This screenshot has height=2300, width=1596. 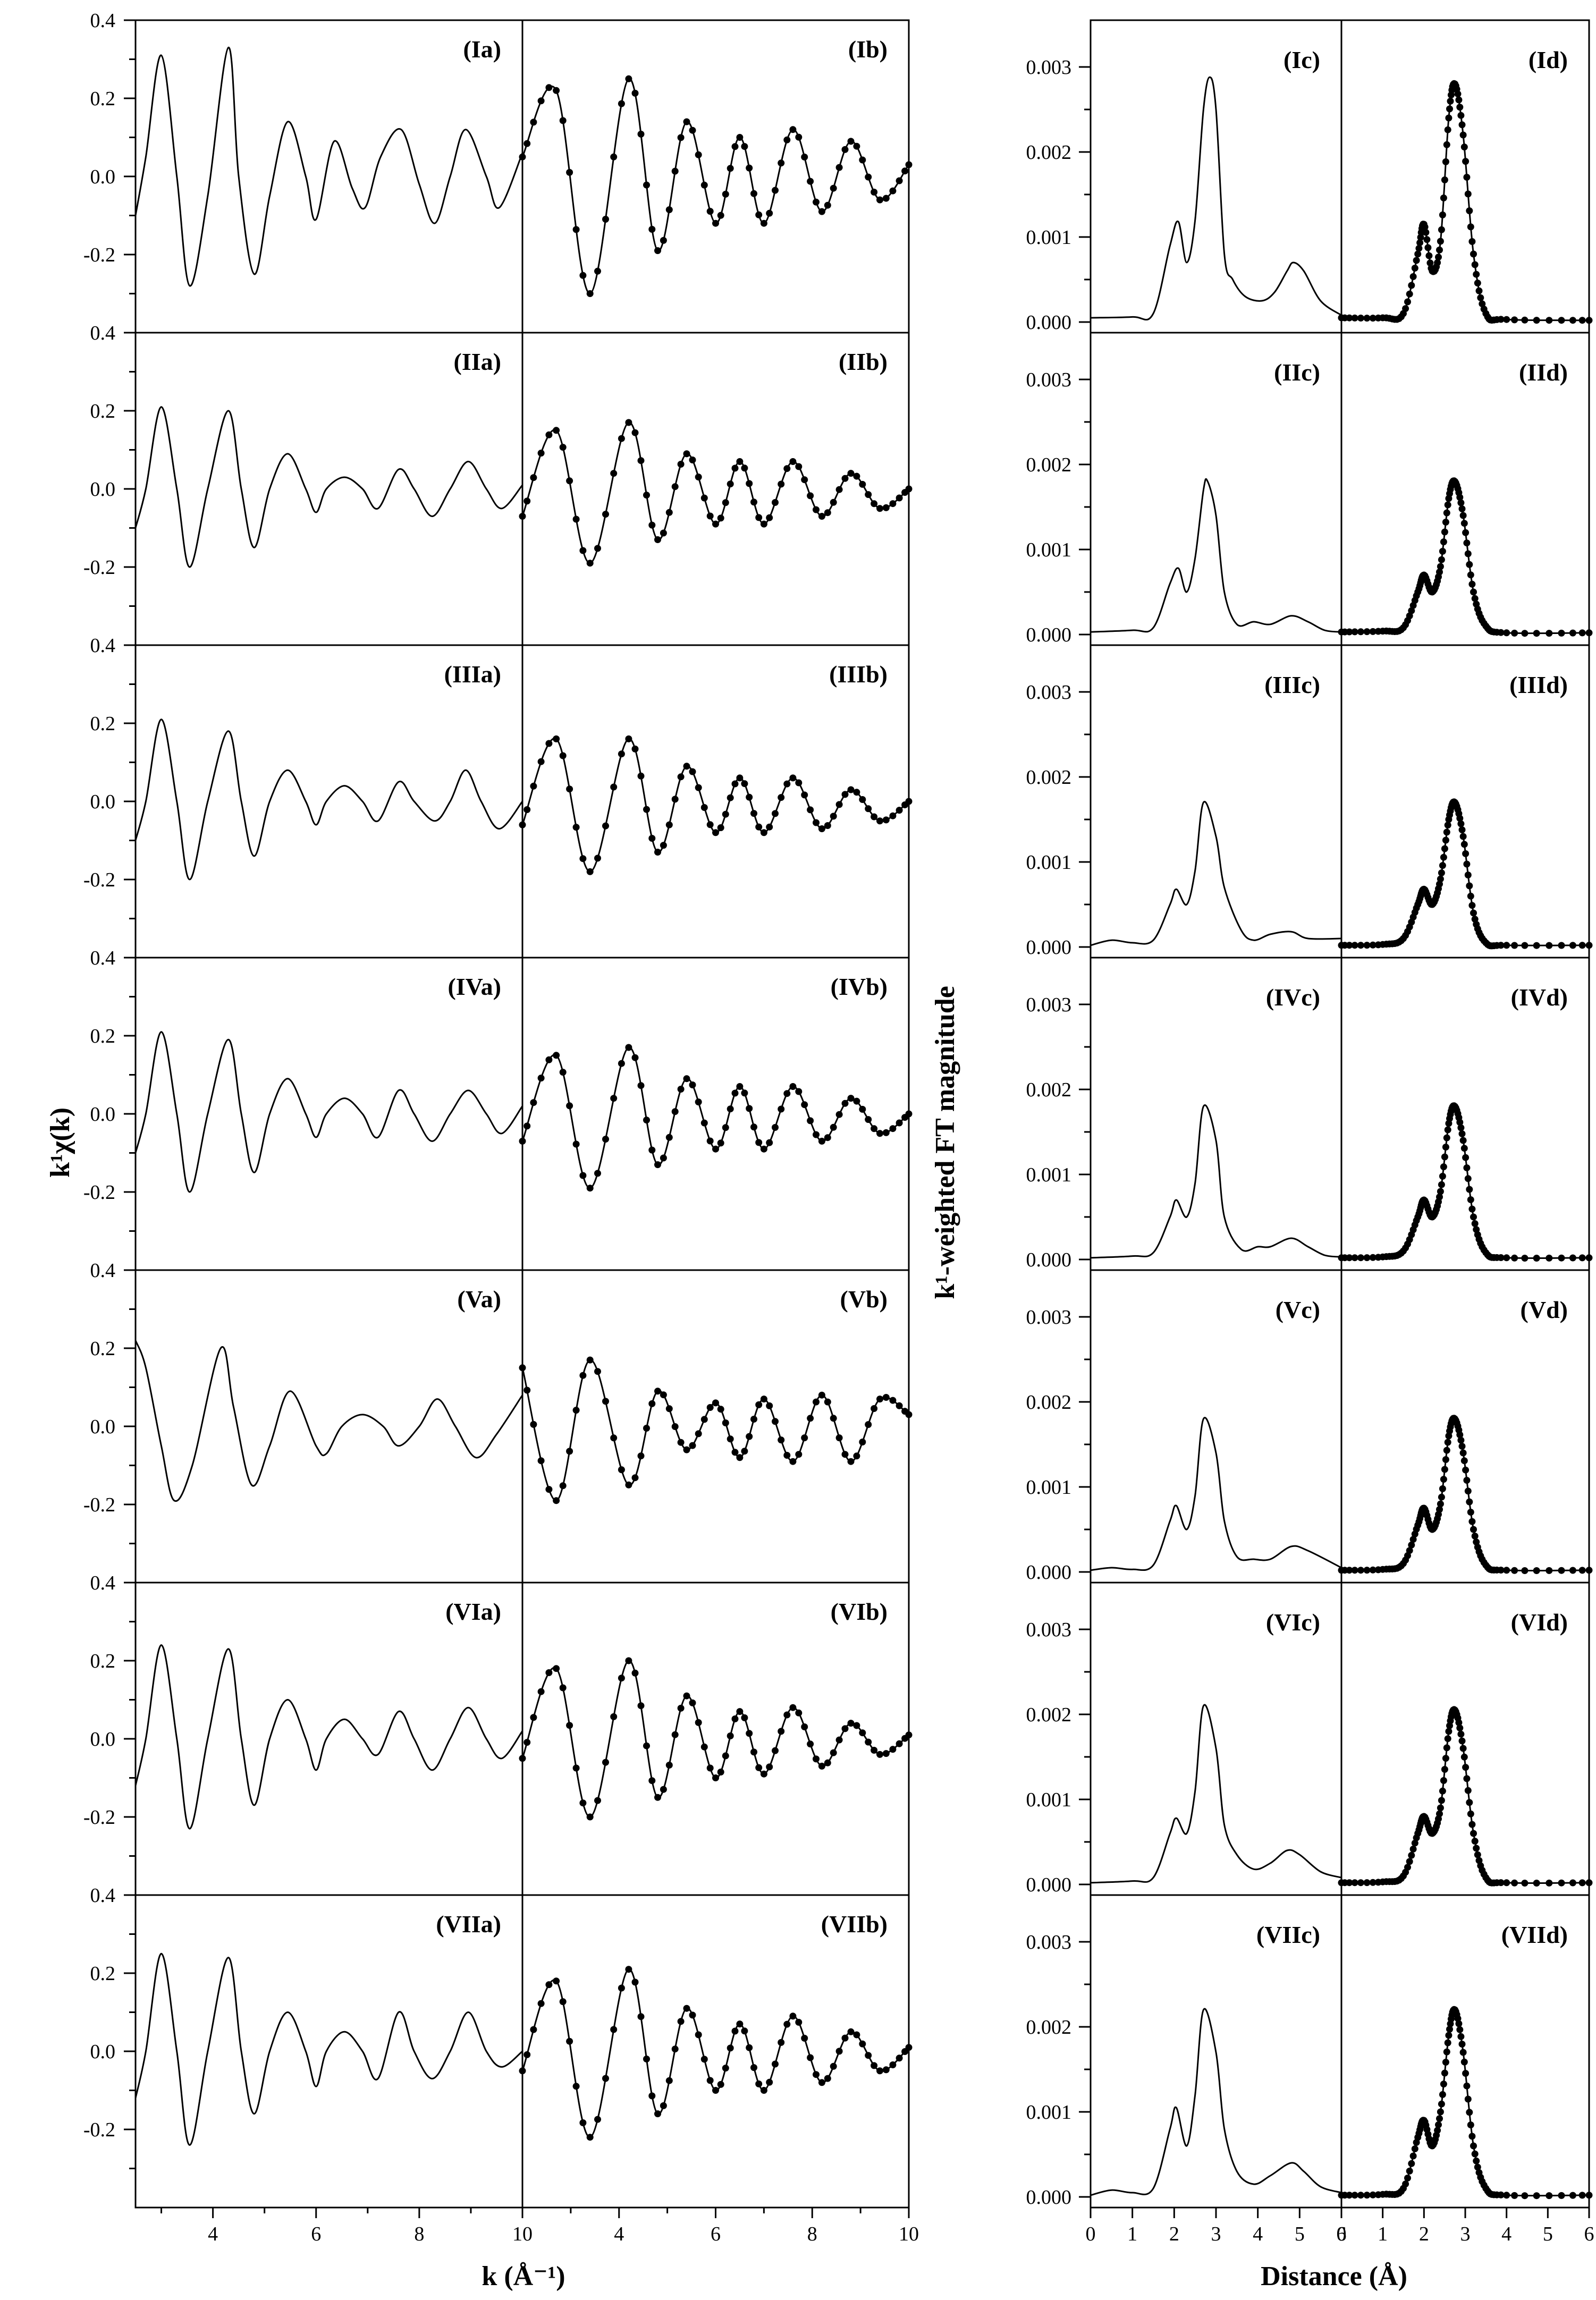 What do you see at coordinates (1049, 2197) in the screenshot?
I see `ft-y-tick-label: 0.000` at bounding box center [1049, 2197].